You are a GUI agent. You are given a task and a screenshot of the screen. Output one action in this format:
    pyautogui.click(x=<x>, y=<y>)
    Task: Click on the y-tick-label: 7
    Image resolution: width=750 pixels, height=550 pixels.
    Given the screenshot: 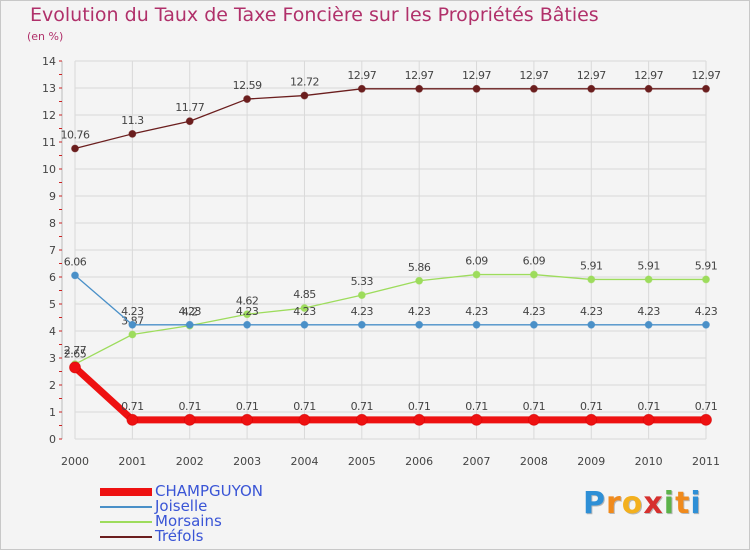 What is the action you would take?
    pyautogui.click(x=52, y=250)
    